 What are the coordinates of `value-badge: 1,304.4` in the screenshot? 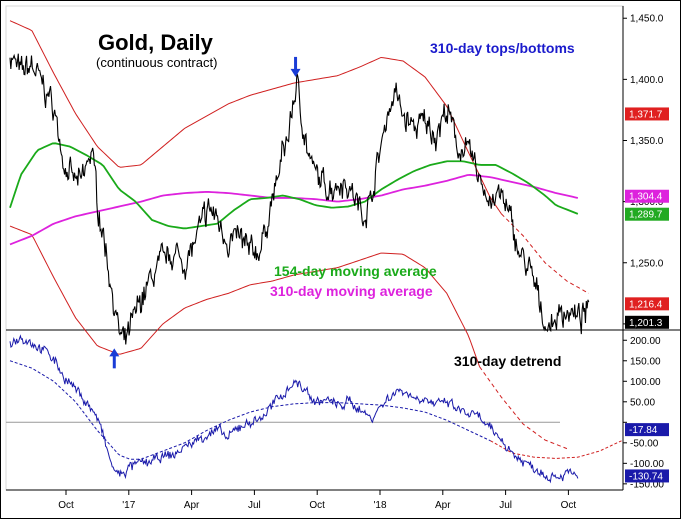 It's located at (647, 196).